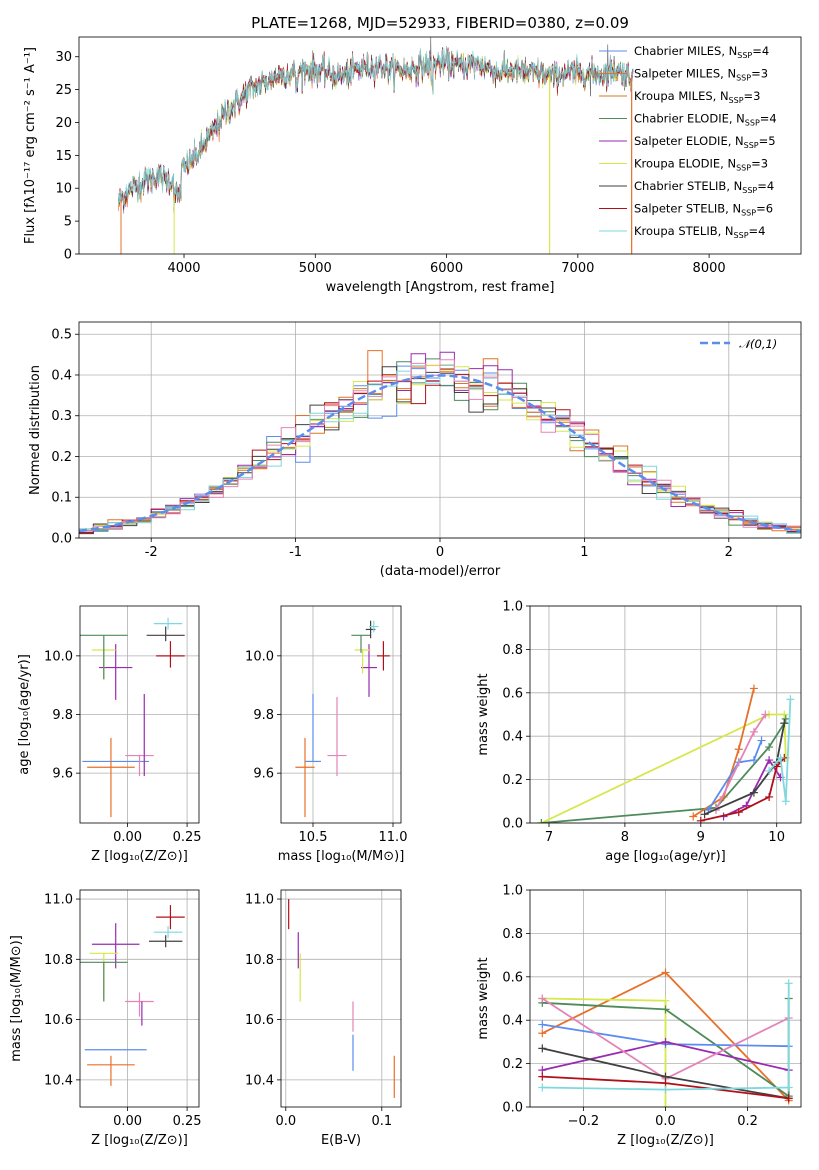  I want to click on y-tick-label: 11.0, so click(259, 900).